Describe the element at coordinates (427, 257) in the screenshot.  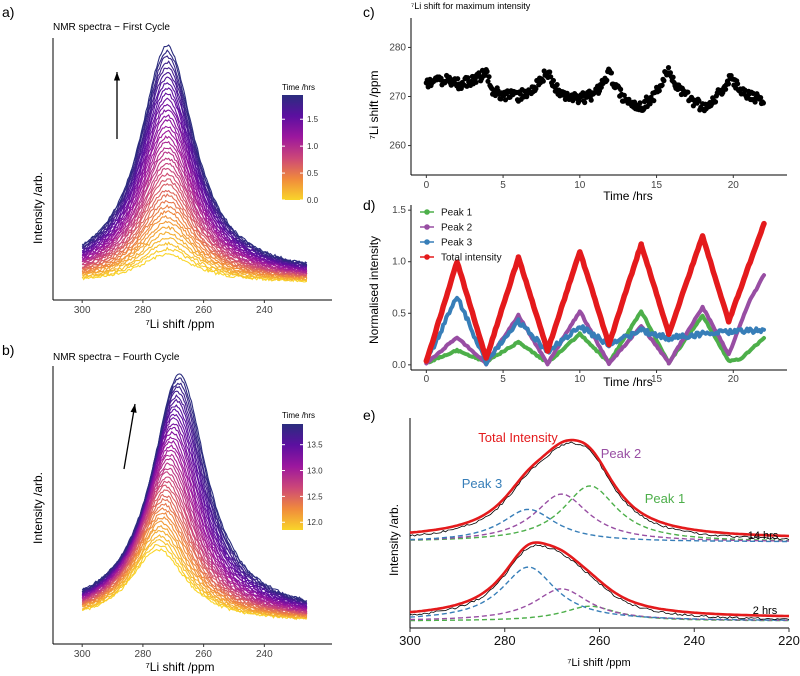
I see `legend-marker` at that location.